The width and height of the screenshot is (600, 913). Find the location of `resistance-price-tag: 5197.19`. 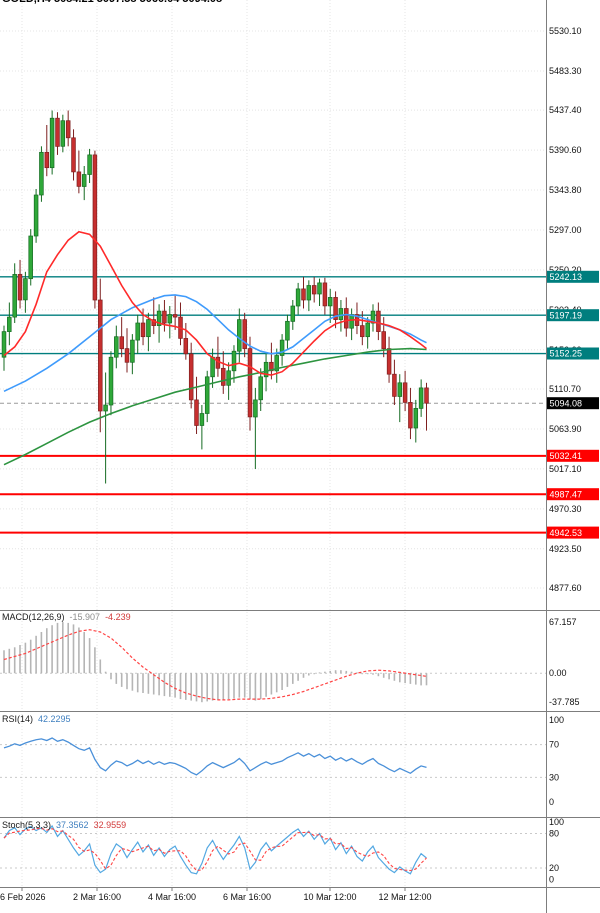

resistance-price-tag: 5197.19 is located at coordinates (573, 315).